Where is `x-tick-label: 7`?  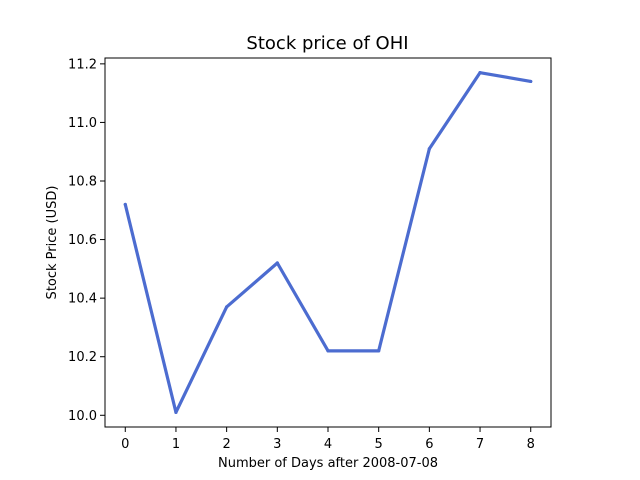 x-tick-label: 7 is located at coordinates (480, 444).